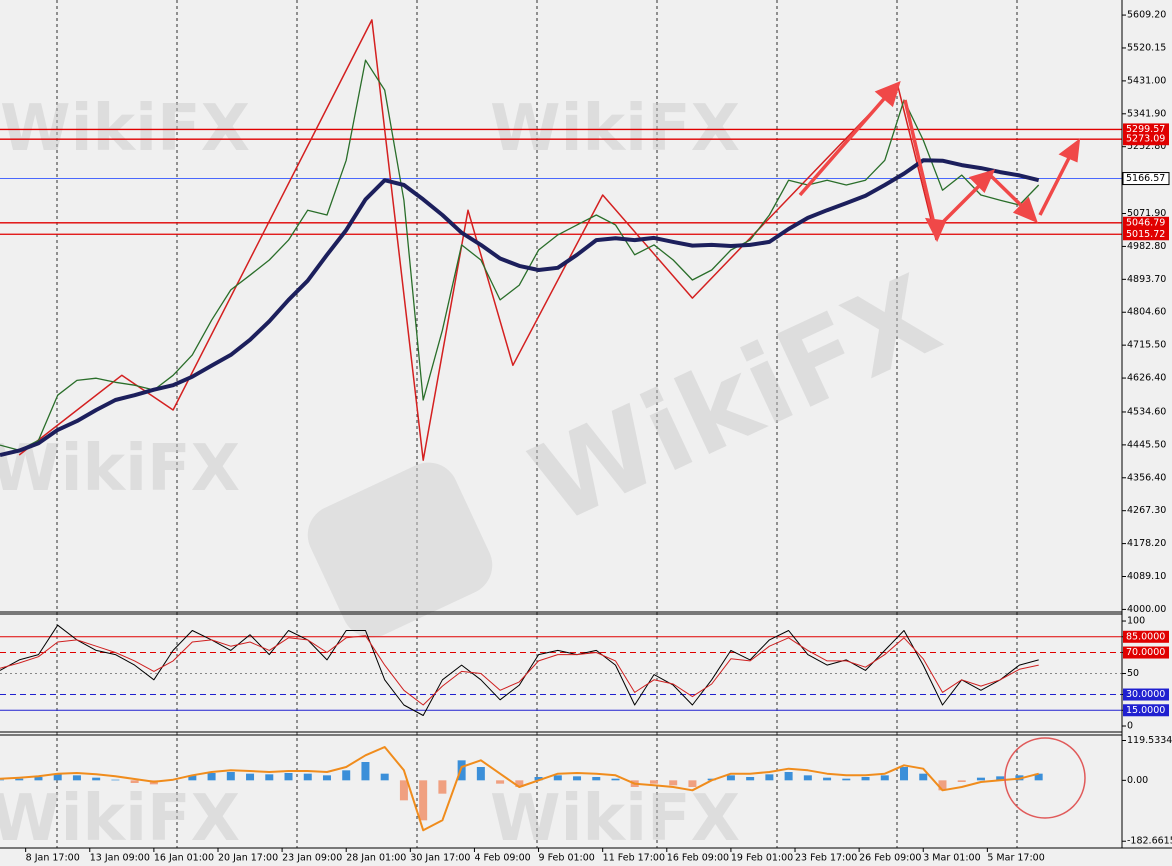 The image size is (1172, 866). What do you see at coordinates (1145, 636) in the screenshot?
I see `axis-label: 85.0000` at bounding box center [1145, 636].